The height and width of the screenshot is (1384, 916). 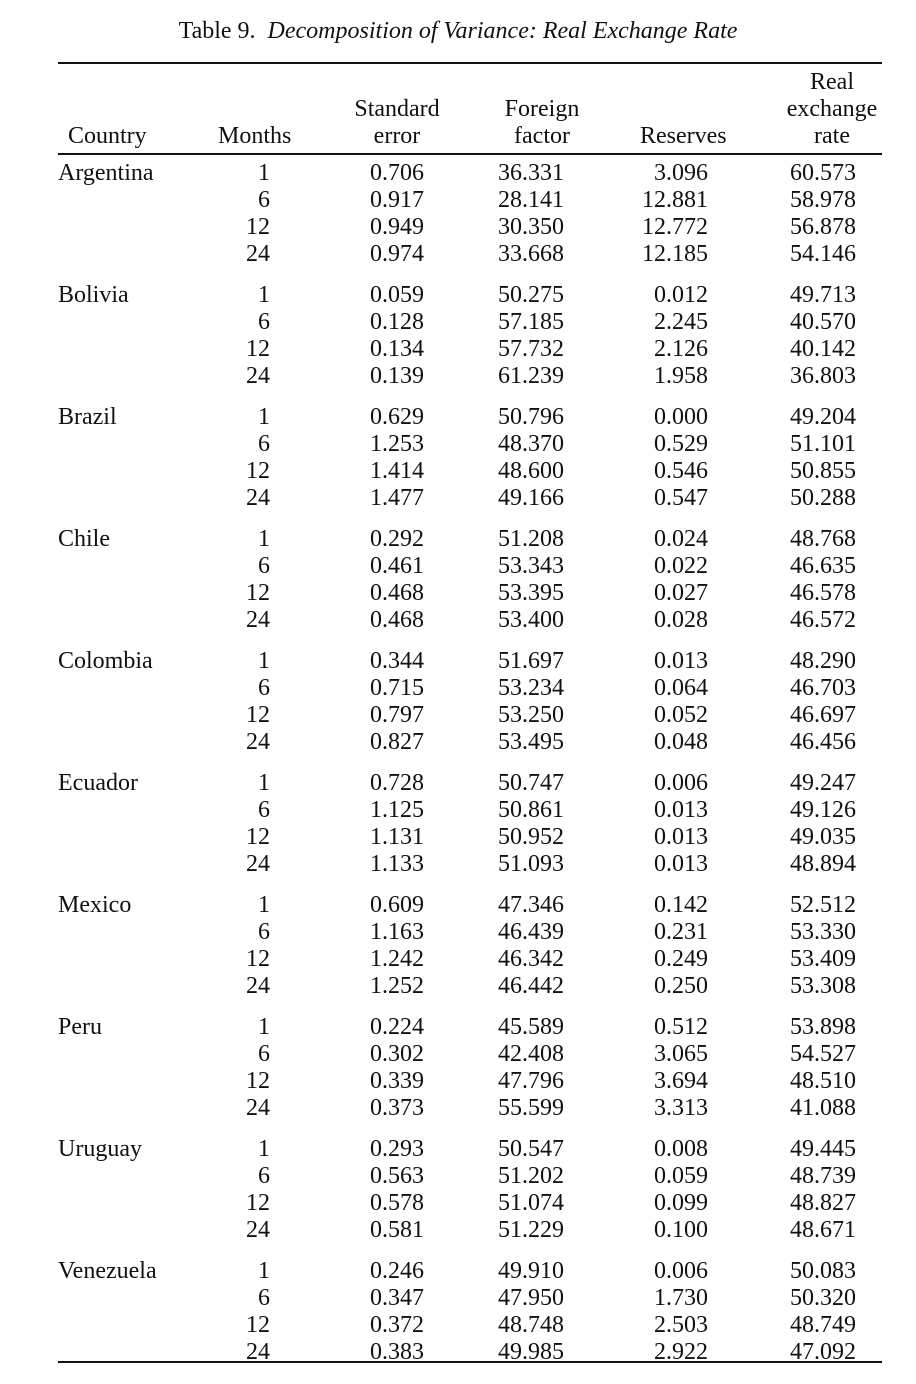 I want to click on table-row: Venezuela 1 0.246 49.910 0.006 50.083, so click(x=458, y=1271).